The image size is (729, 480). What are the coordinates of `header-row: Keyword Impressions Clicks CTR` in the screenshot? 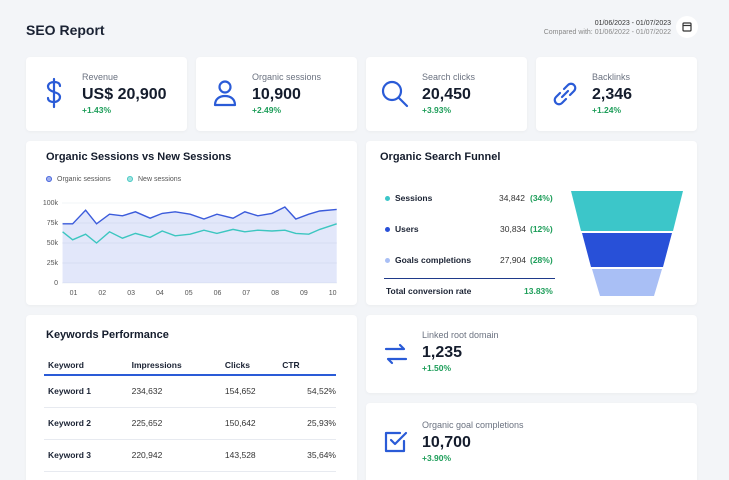 It's located at (190, 365).